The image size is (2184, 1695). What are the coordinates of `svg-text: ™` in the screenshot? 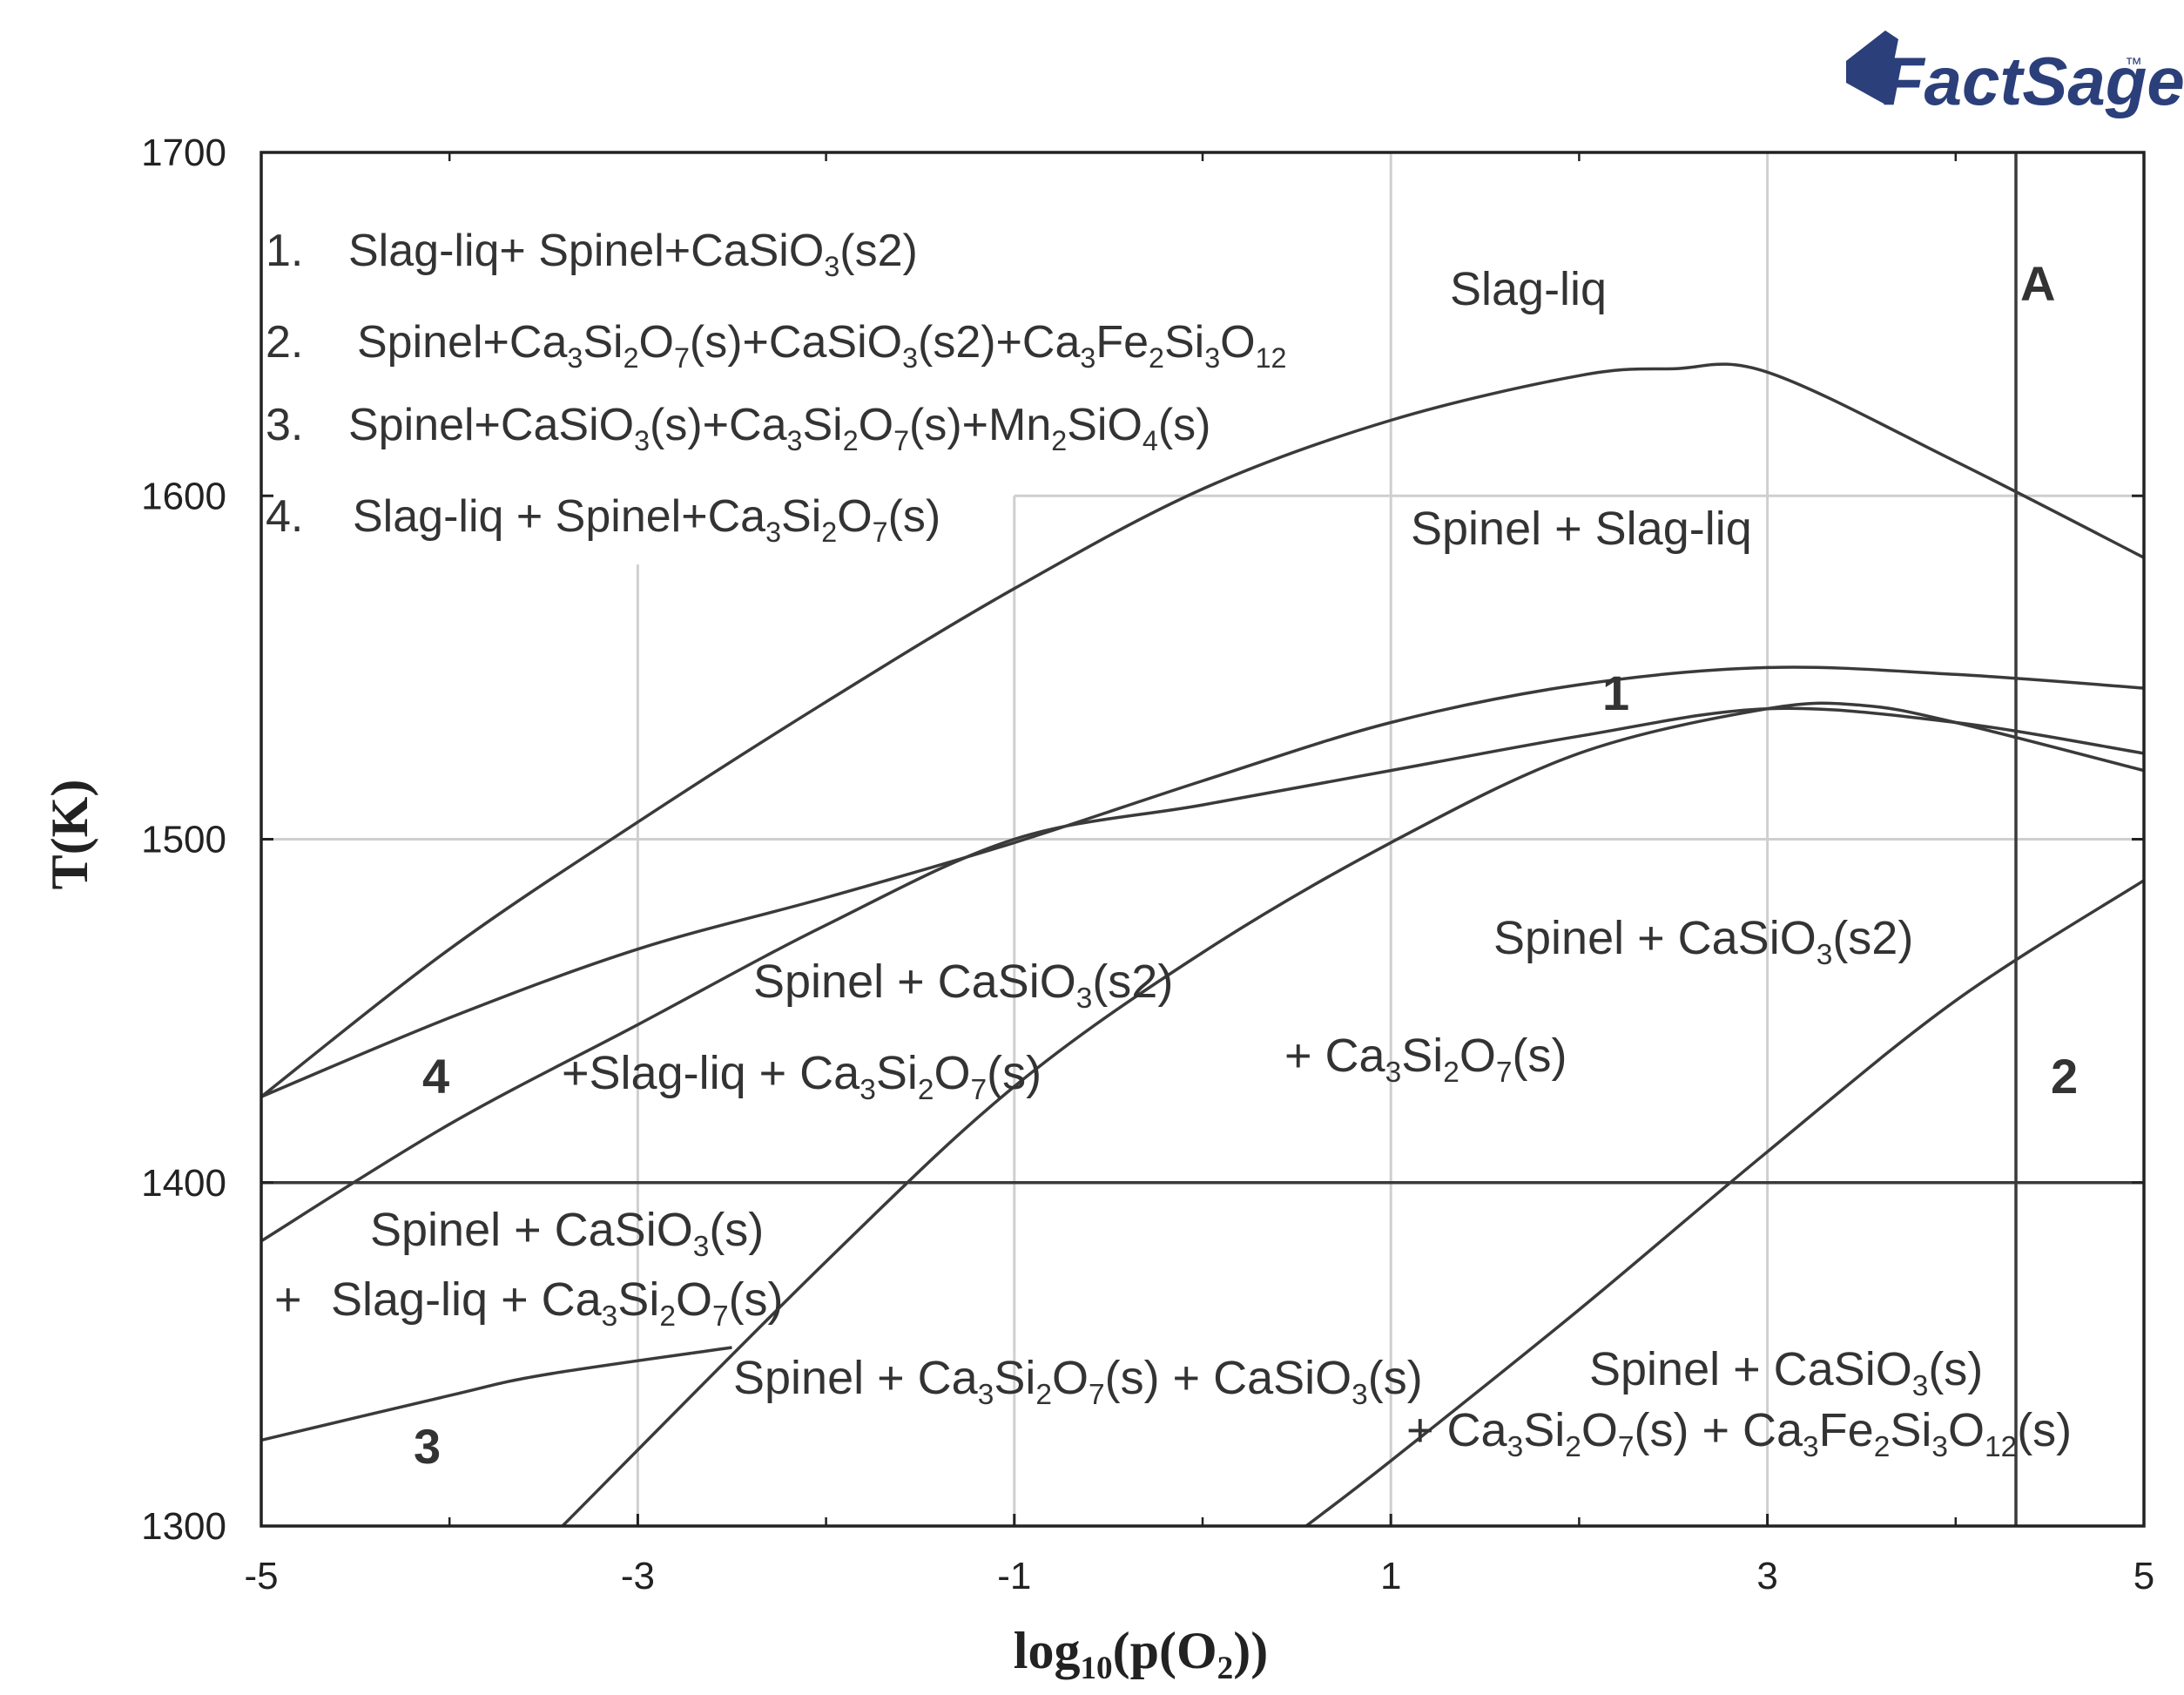 It's located at (2133, 64).